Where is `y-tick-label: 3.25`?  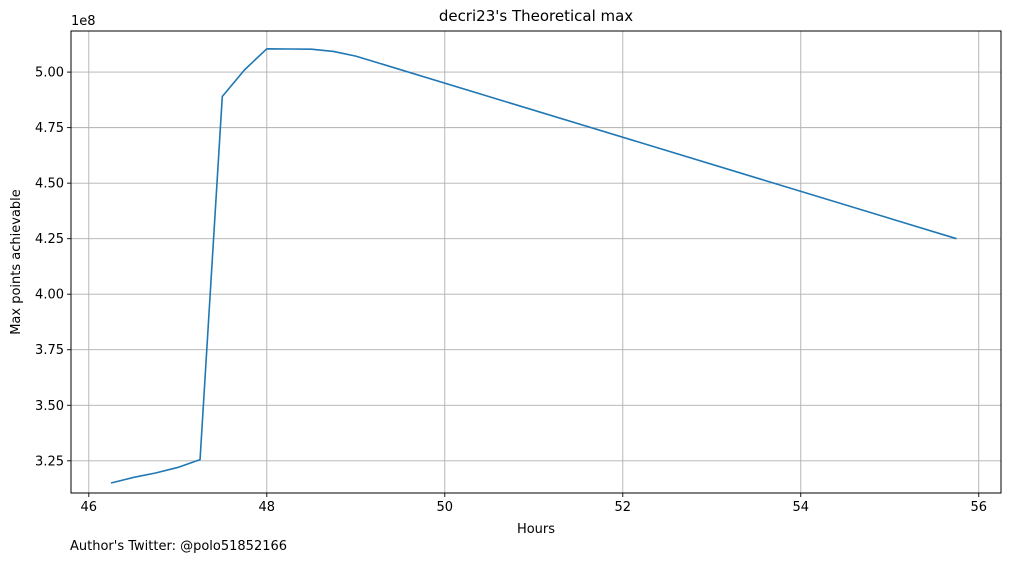
y-tick-label: 3.25 is located at coordinates (49, 461).